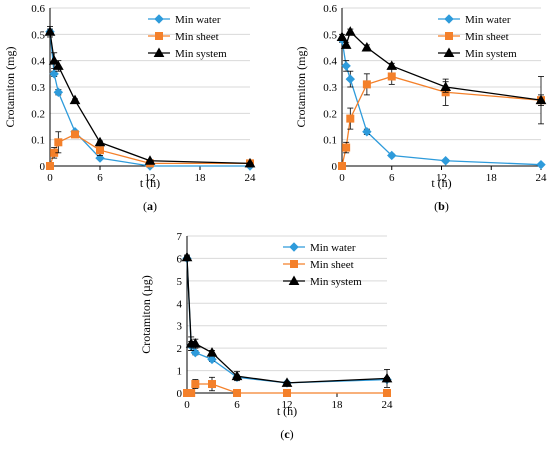  What do you see at coordinates (180, 304) in the screenshot?
I see `y-tick-label: 4` at bounding box center [180, 304].